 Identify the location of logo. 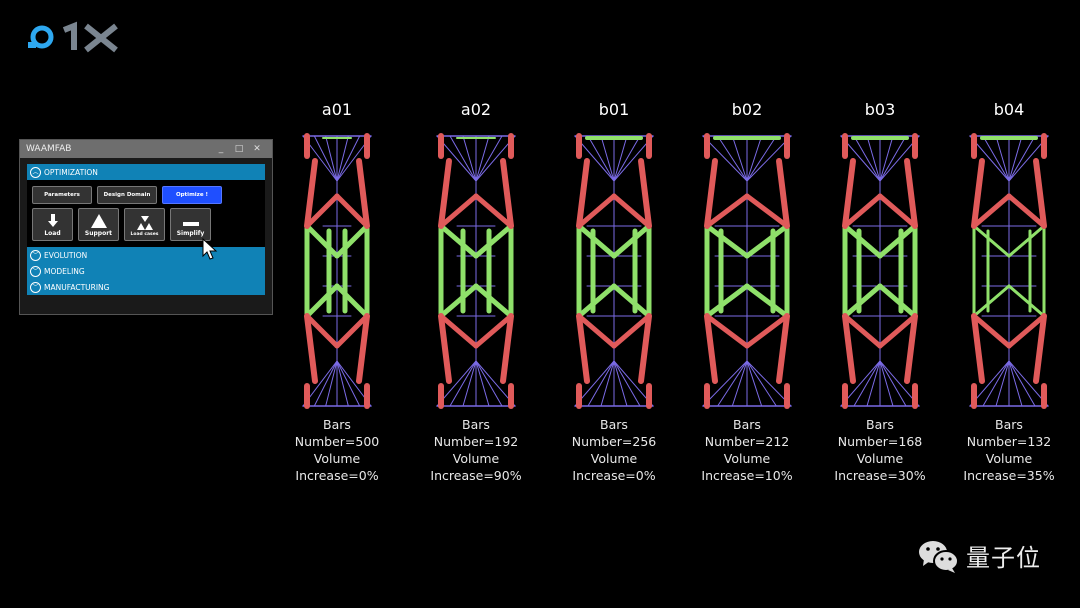
(73, 37).